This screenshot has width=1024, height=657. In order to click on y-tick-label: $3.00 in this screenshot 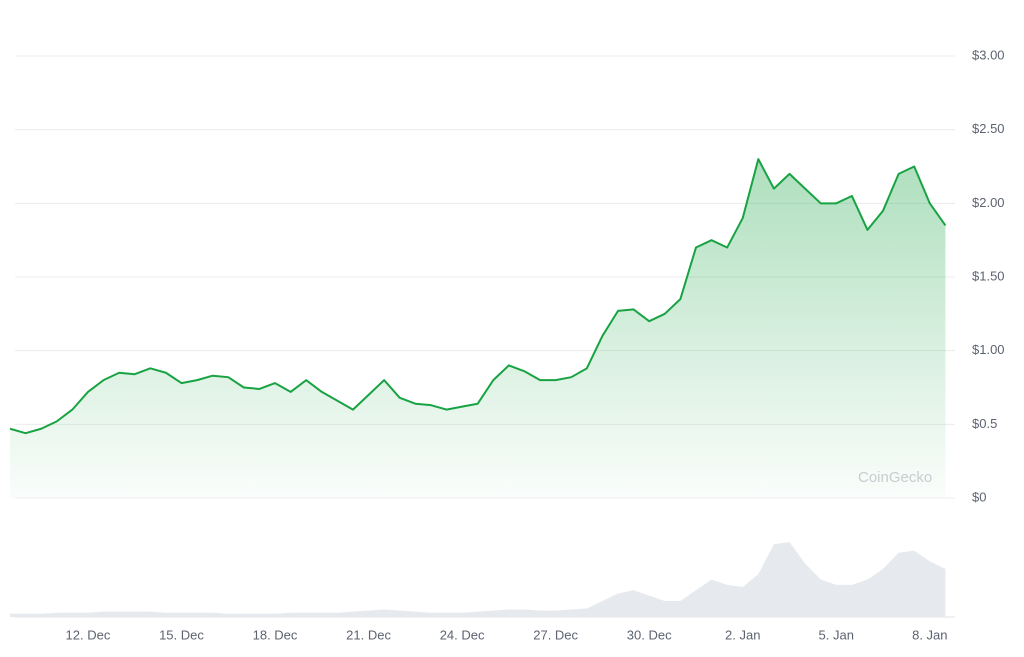, I will do `click(988, 54)`.